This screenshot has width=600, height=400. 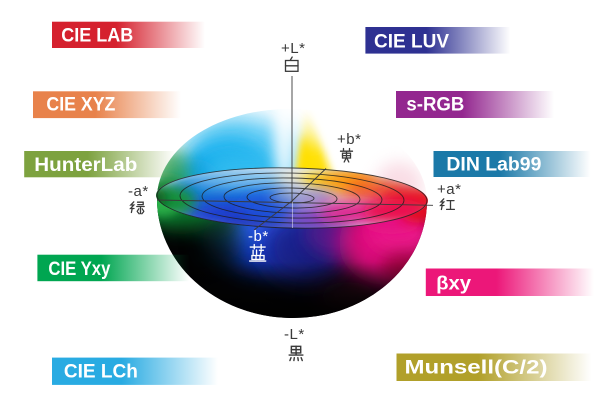 What do you see at coordinates (435, 104) in the screenshot?
I see `svg-text: s-RGB` at bounding box center [435, 104].